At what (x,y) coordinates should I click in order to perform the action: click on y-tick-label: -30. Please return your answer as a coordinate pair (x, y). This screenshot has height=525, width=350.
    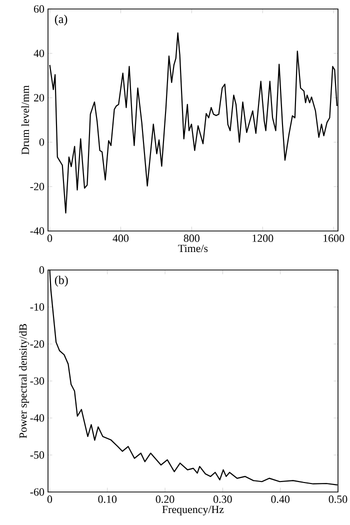
    Looking at the image, I should click on (37, 381).